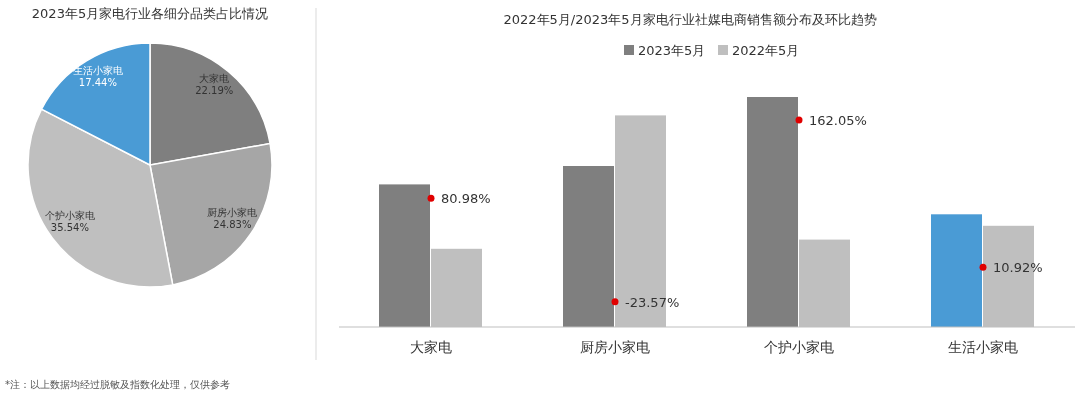 The height and width of the screenshot is (396, 1080). What do you see at coordinates (214, 79) in the screenshot?
I see `slice-label: 大家电` at bounding box center [214, 79].